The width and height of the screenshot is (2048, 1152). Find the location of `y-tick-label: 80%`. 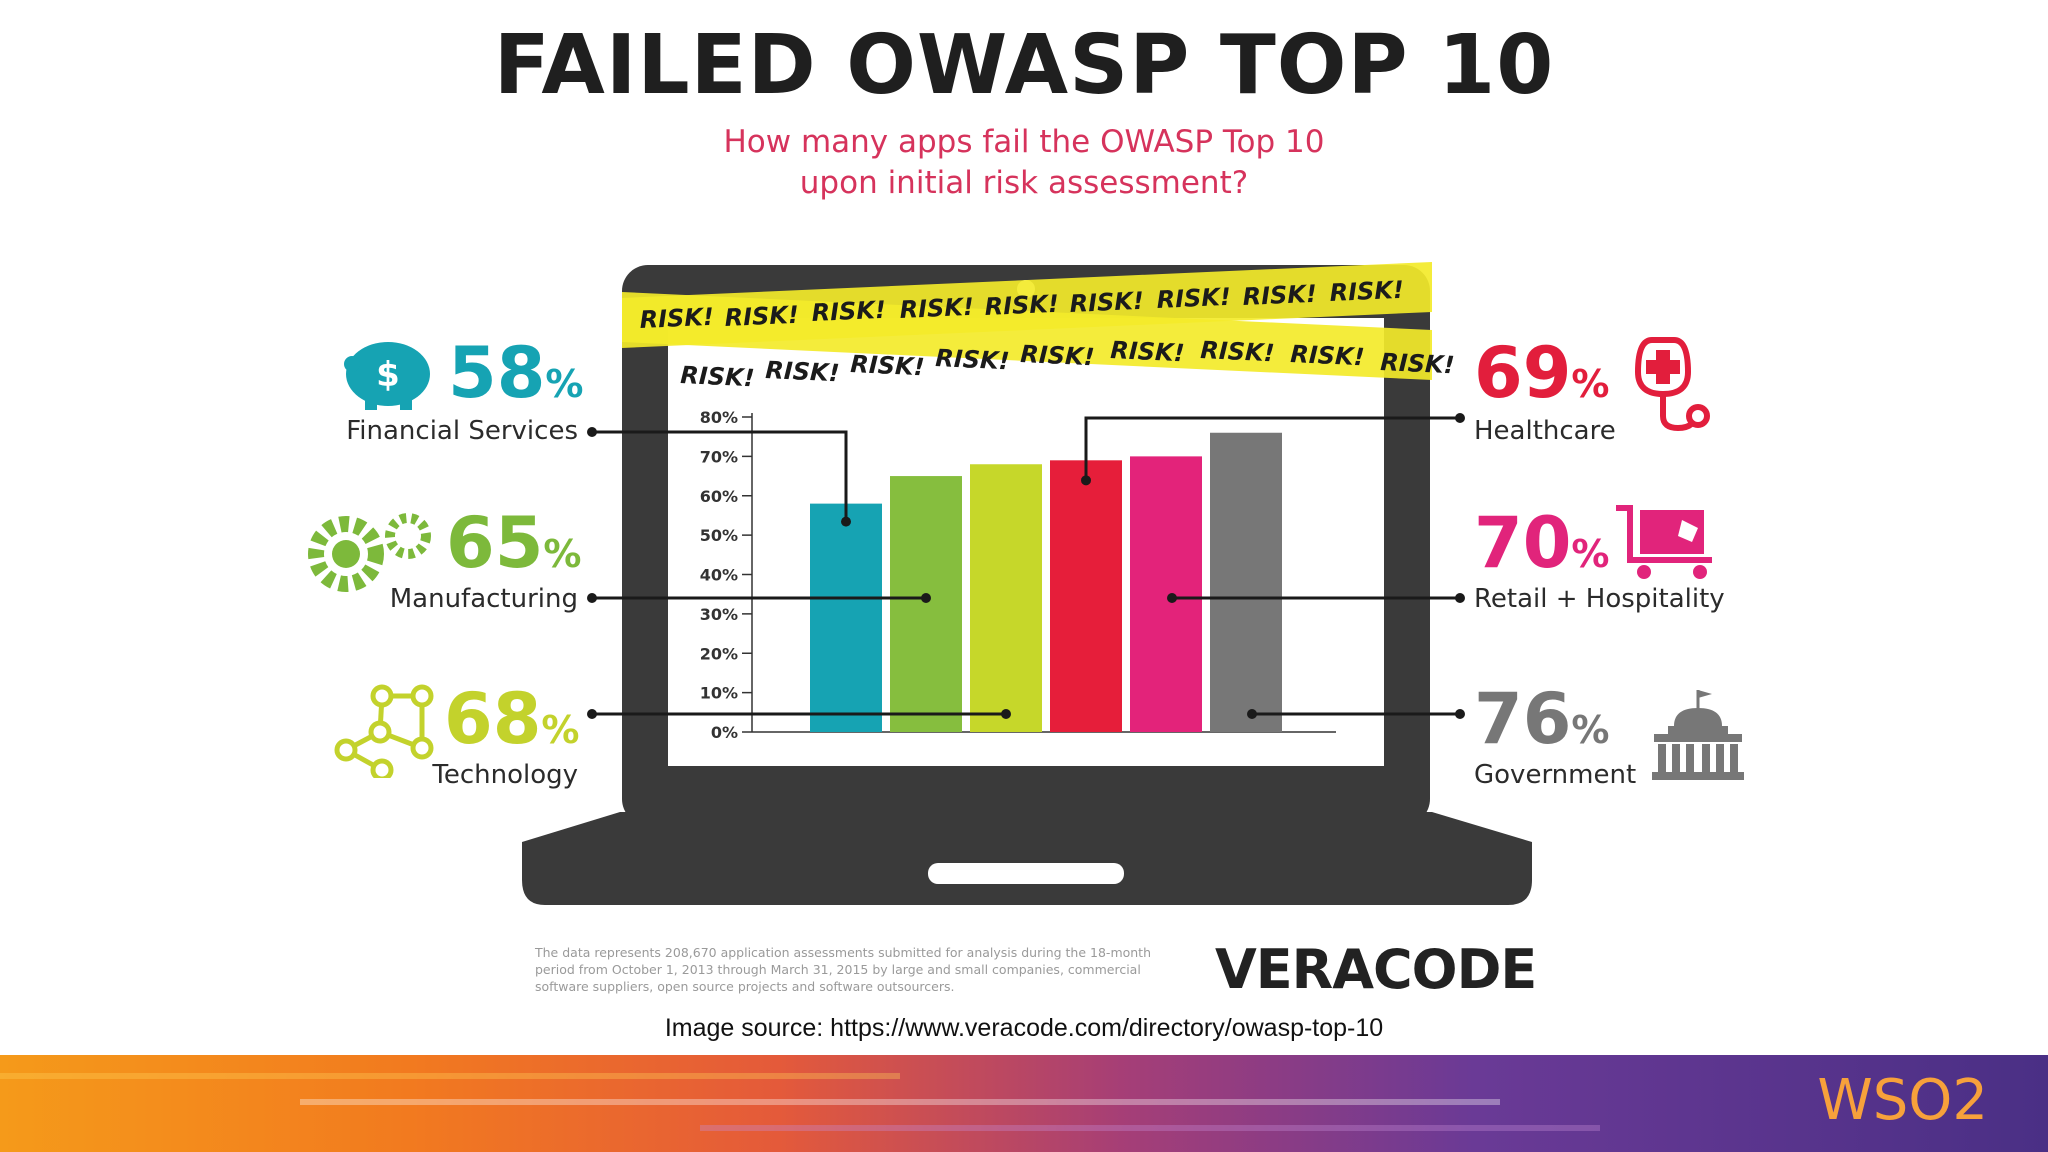

y-tick-label: 80% is located at coordinates (719, 417).